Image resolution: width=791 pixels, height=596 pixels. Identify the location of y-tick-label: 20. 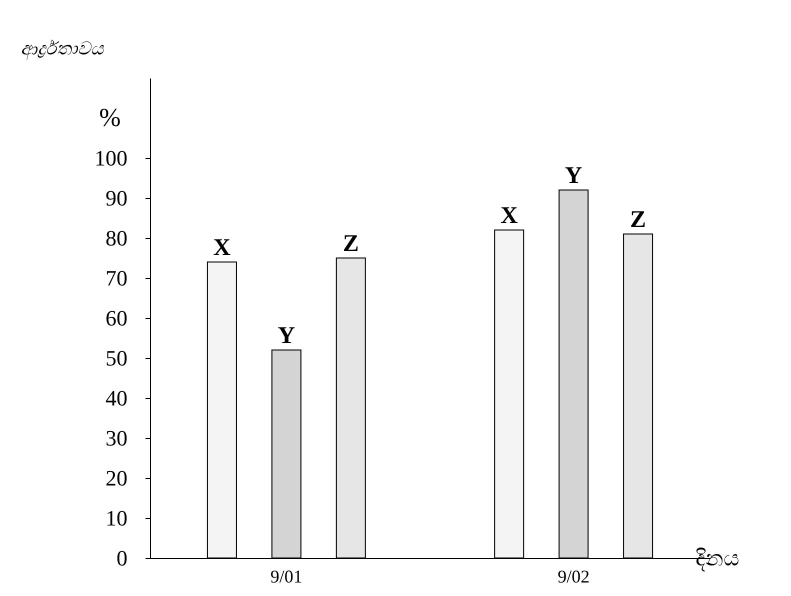
(117, 478).